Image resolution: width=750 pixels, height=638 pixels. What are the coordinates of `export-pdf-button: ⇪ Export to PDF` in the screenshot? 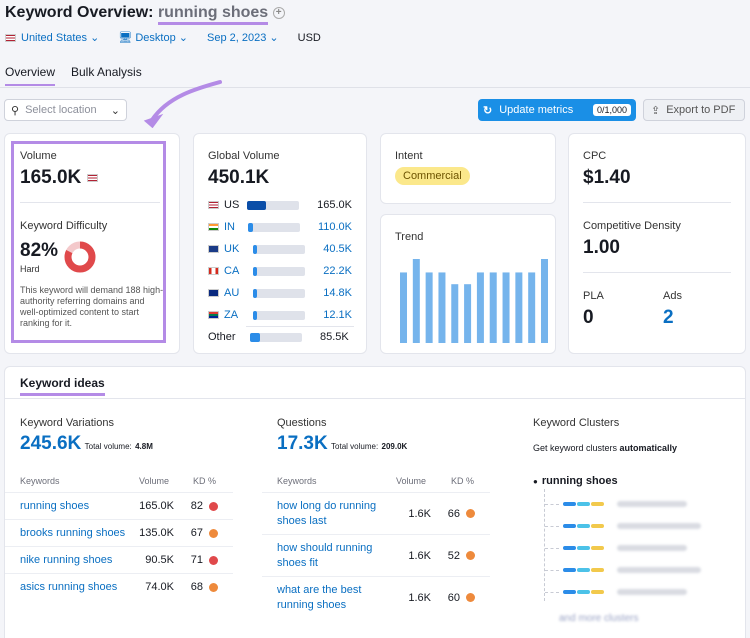 It's located at (694, 110).